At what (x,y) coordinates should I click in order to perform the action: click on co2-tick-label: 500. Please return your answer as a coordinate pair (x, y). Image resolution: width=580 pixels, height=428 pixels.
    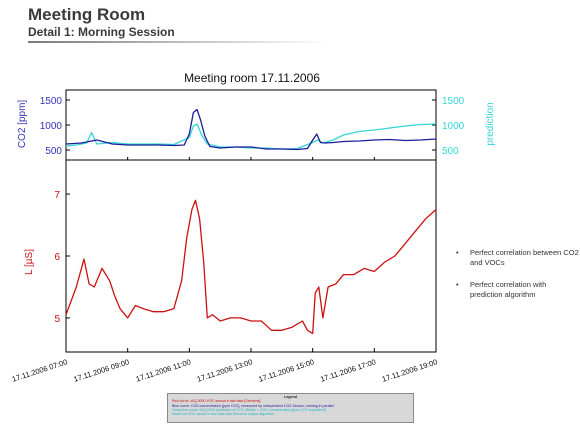
    Looking at the image, I should click on (53, 151).